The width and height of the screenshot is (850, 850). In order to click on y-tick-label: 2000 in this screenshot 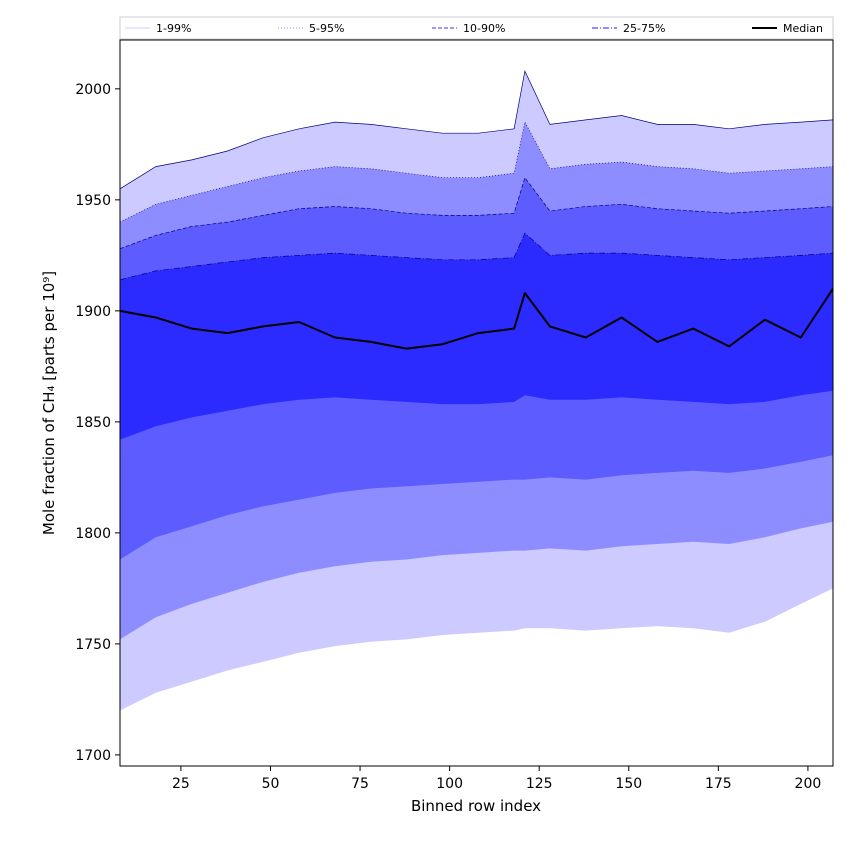, I will do `click(93, 90)`.